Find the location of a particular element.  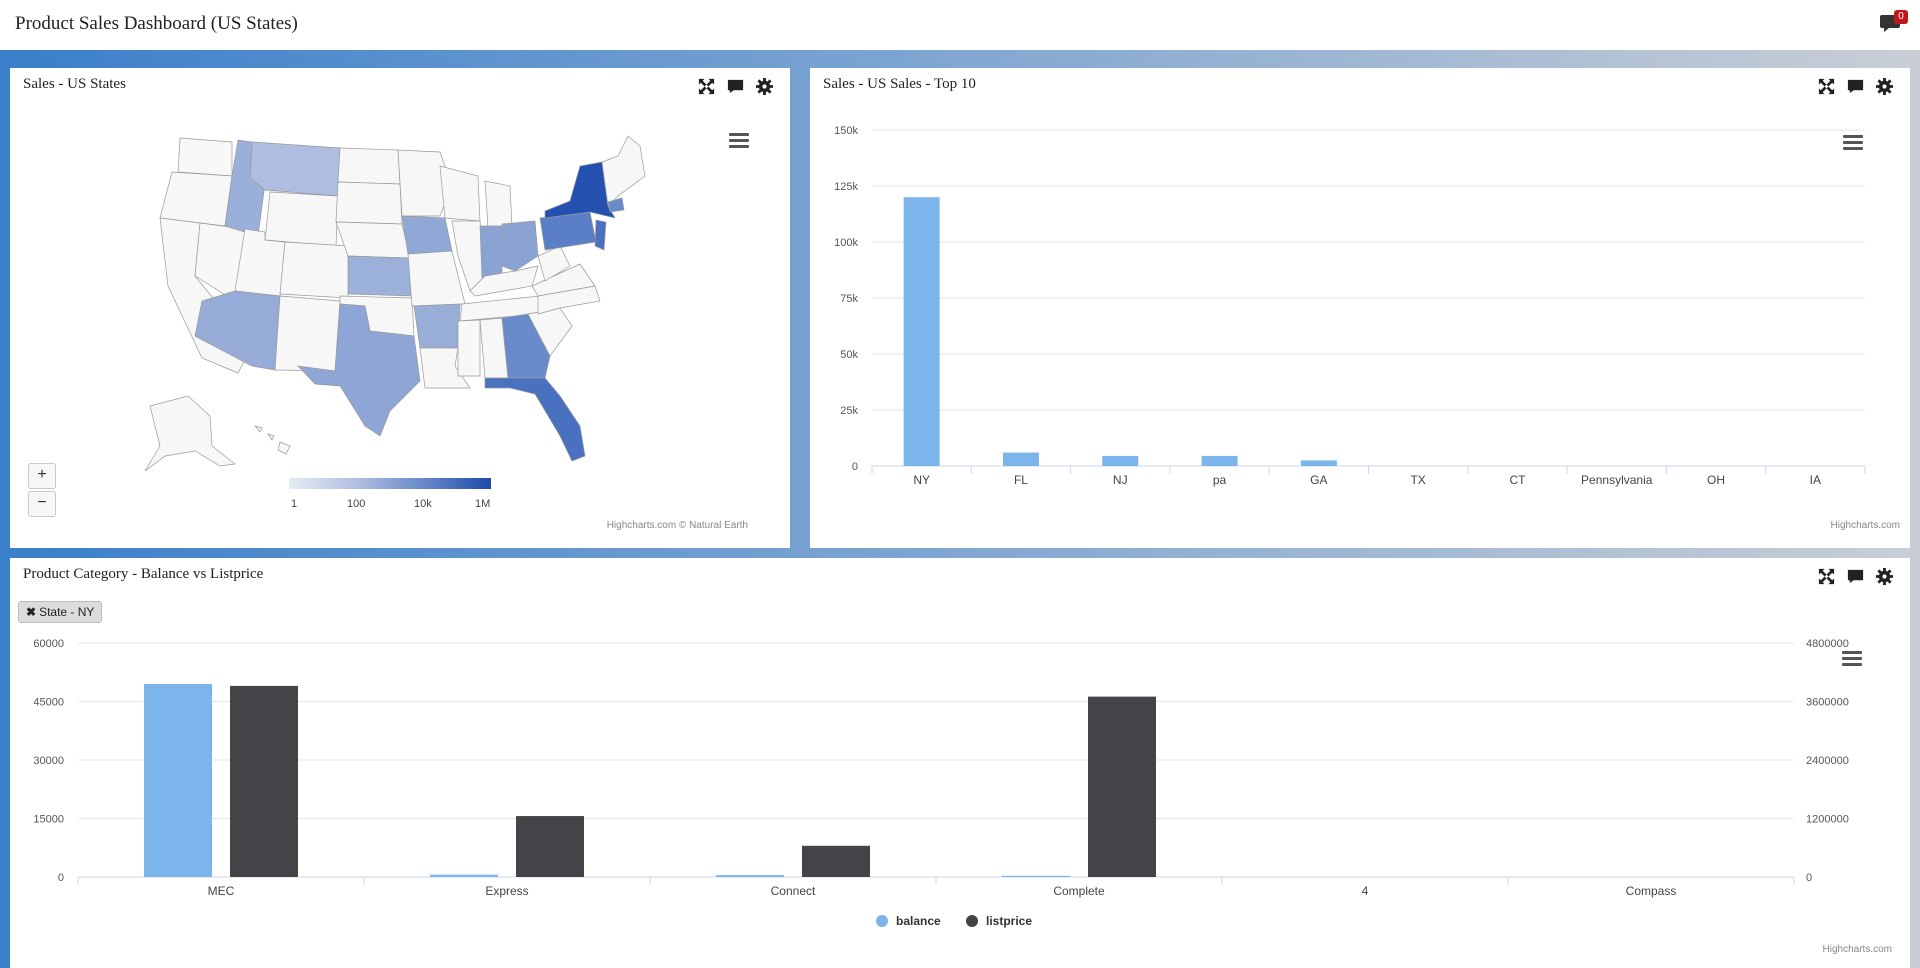

y-tick-label: 100k is located at coordinates (846, 243).